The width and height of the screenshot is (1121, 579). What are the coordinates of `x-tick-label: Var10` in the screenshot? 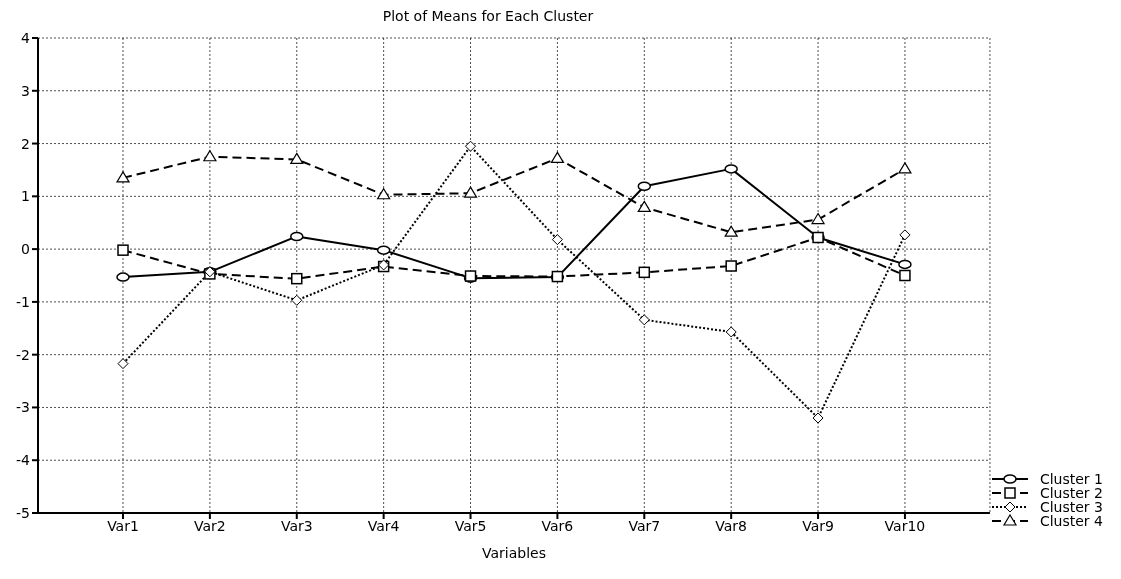 It's located at (905, 525).